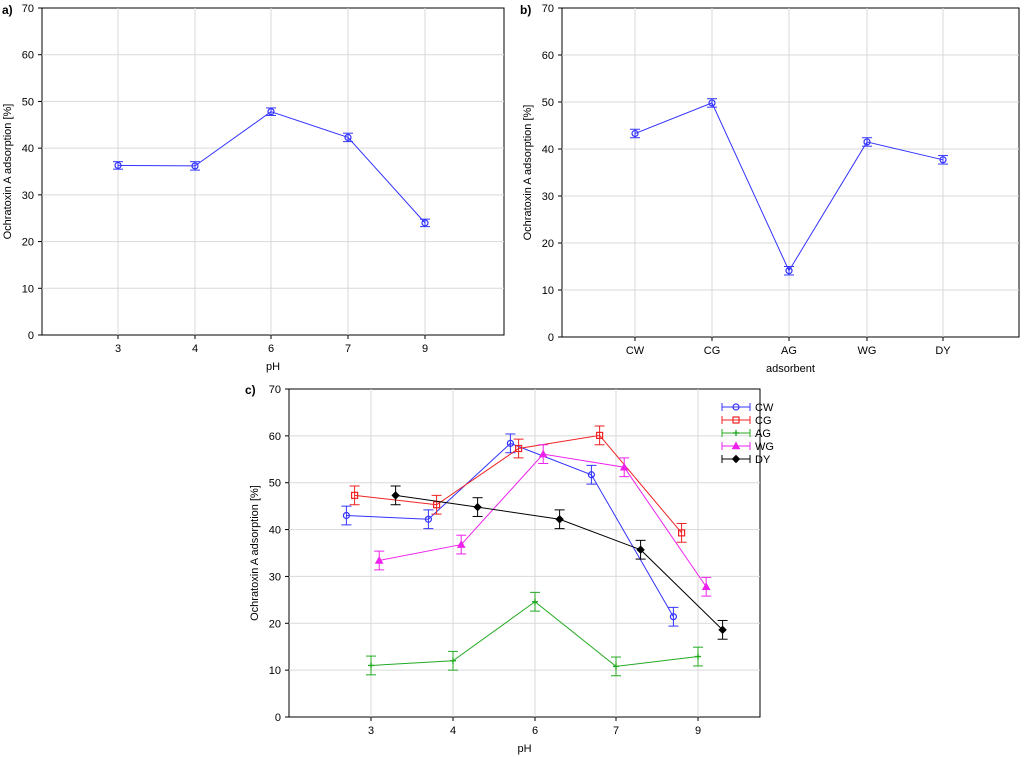 The image size is (1024, 757). Describe the element at coordinates (535, 731) in the screenshot. I see `x-tick-label: 6` at that location.